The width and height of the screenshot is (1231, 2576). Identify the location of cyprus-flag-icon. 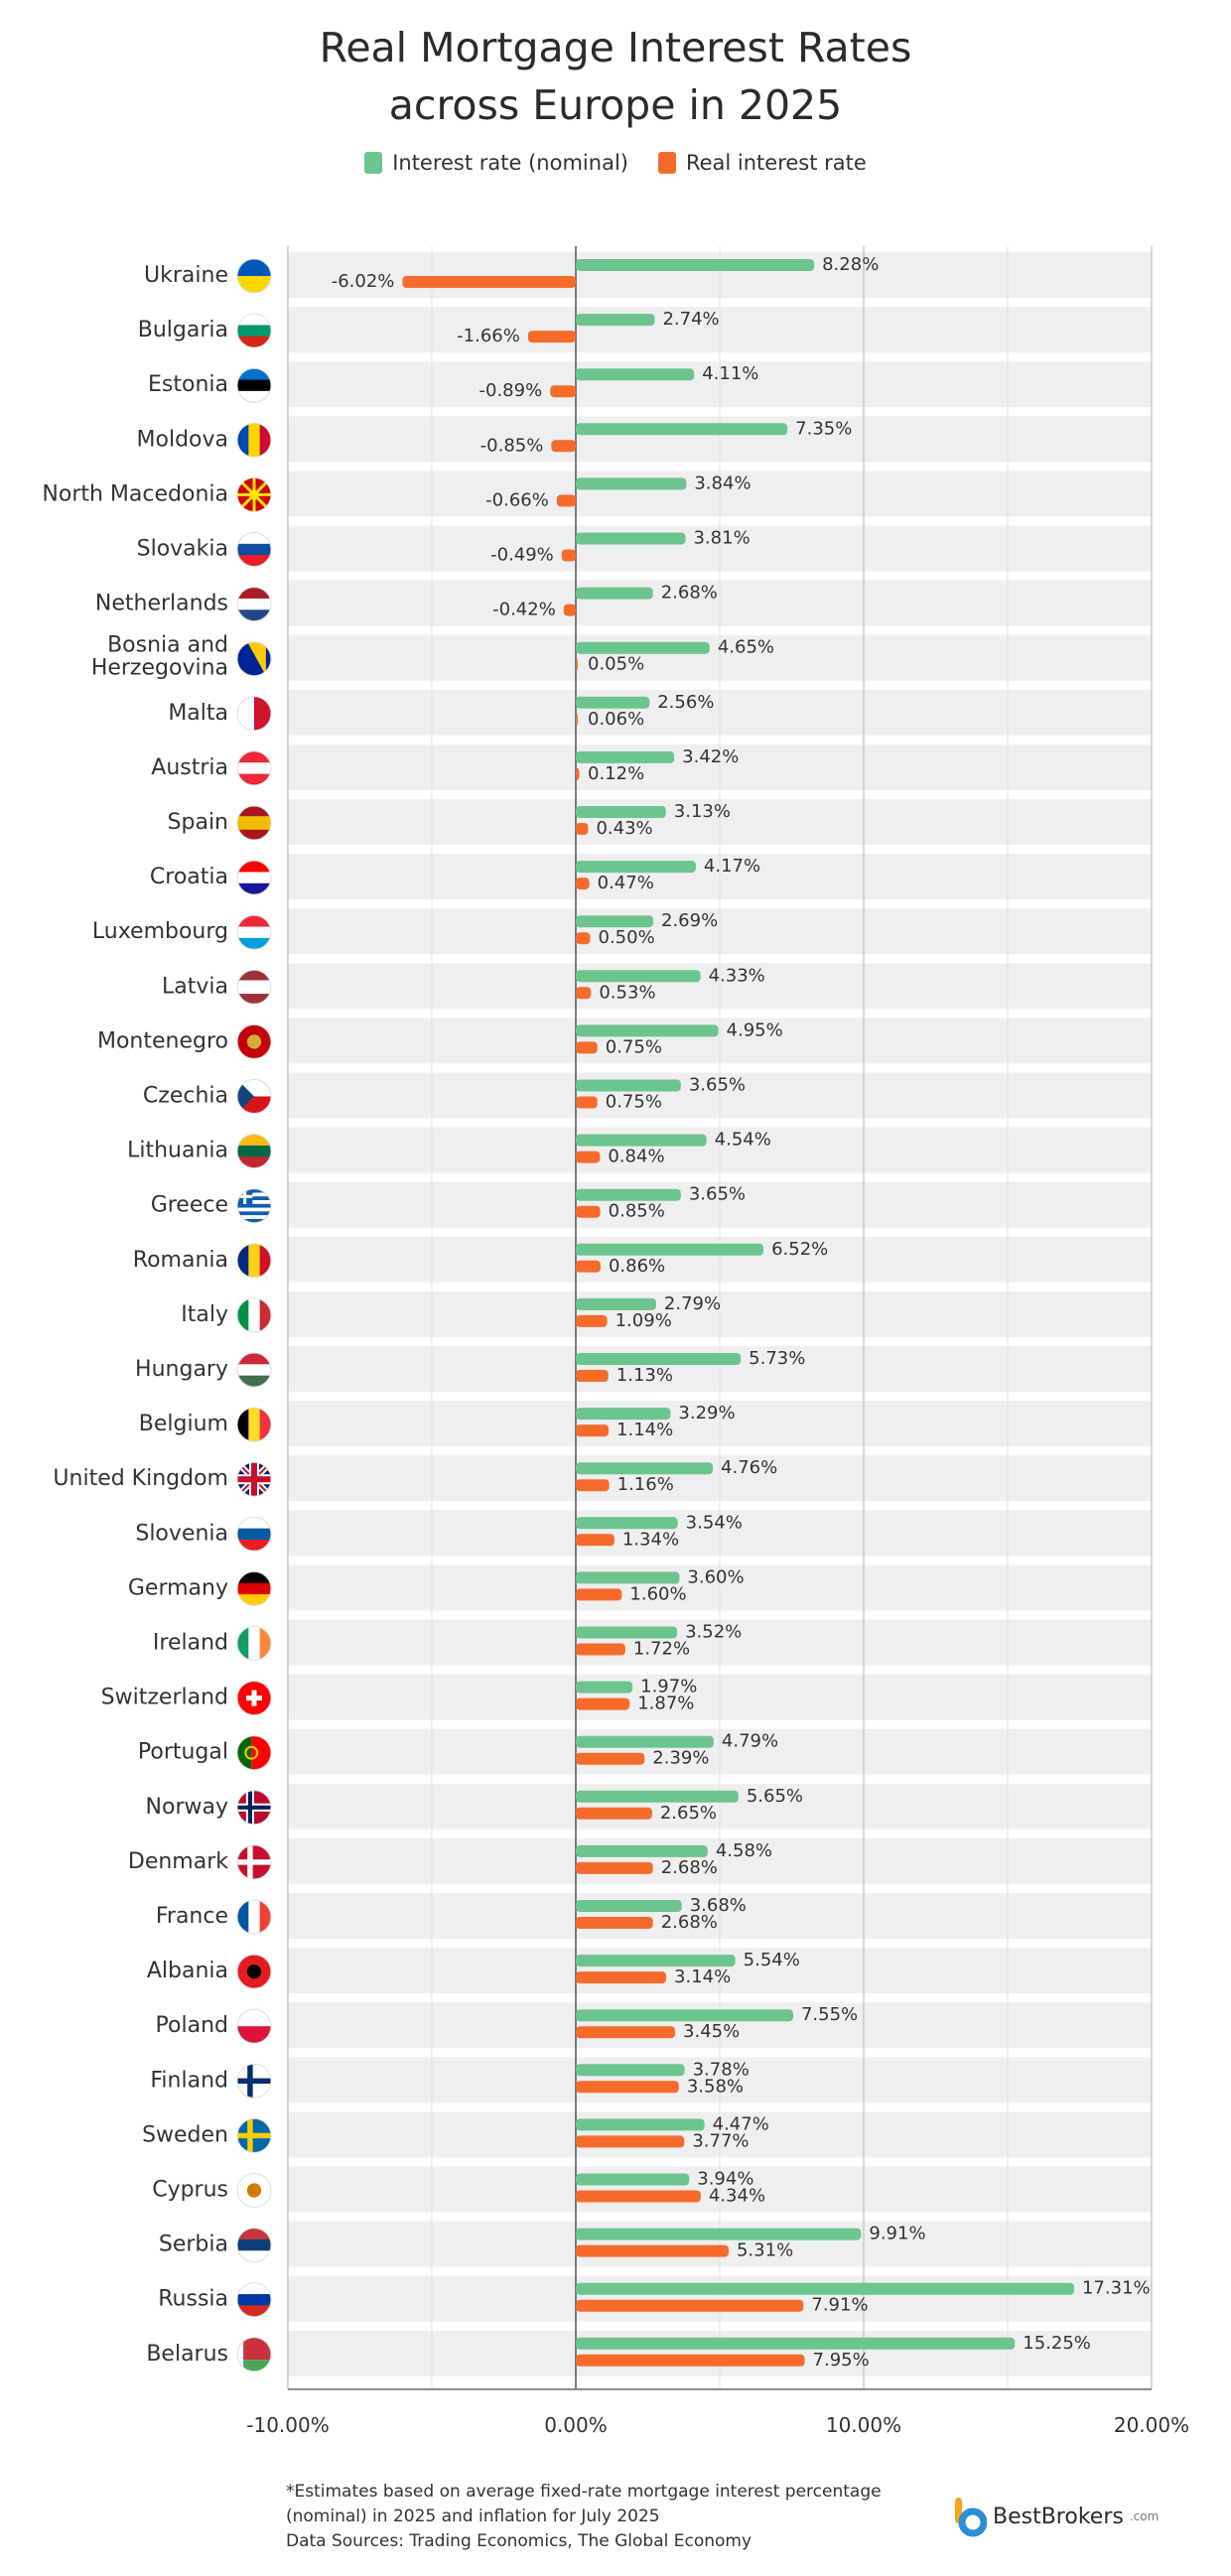
(254, 2190).